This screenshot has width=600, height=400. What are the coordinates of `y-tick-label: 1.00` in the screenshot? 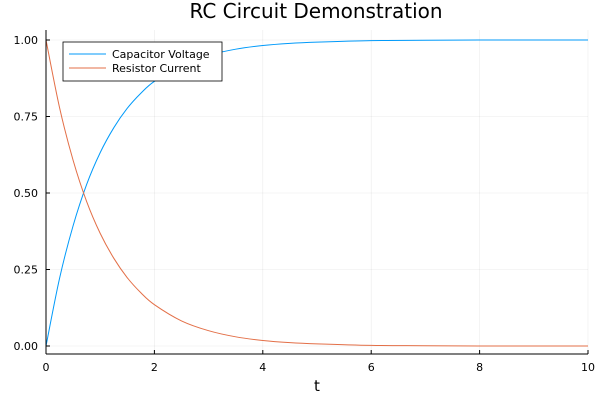 It's located at (26, 40).